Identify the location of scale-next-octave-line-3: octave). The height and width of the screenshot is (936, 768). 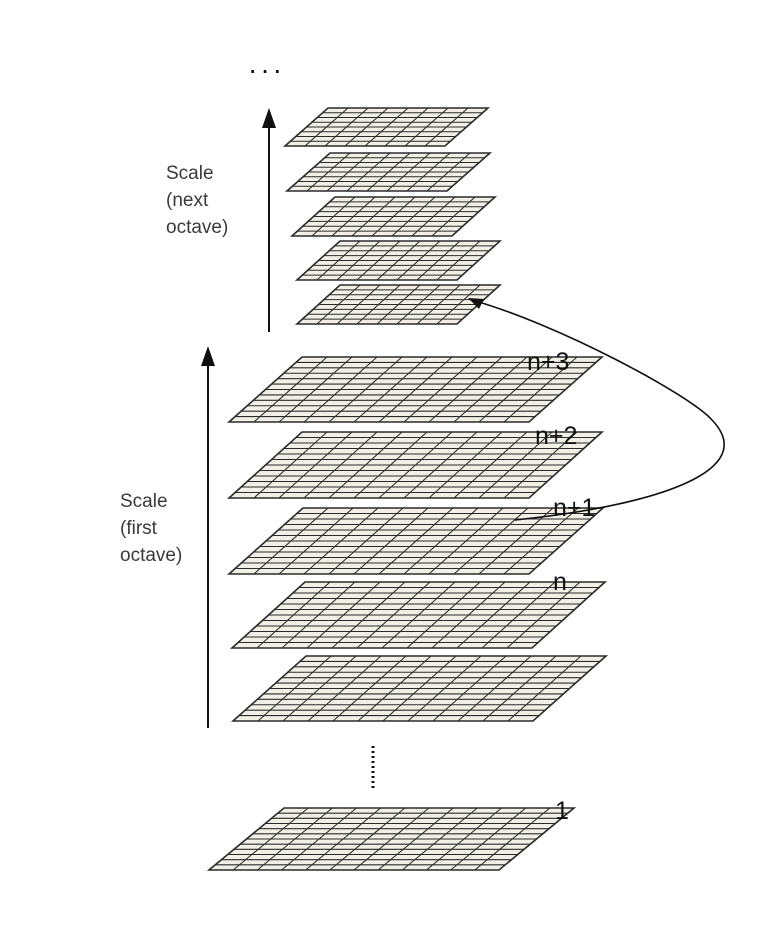
(197, 227).